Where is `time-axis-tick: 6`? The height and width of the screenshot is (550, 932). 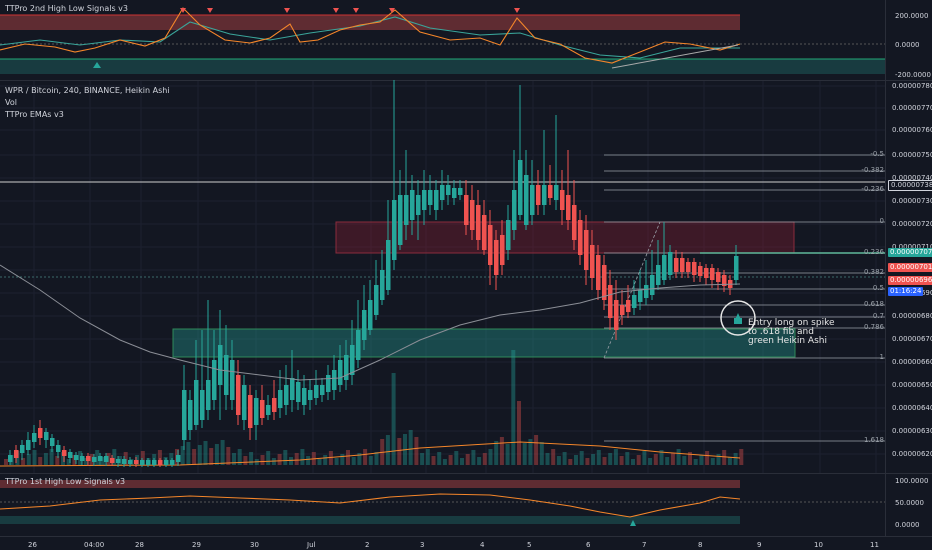 time-axis-tick: 6 is located at coordinates (588, 545).